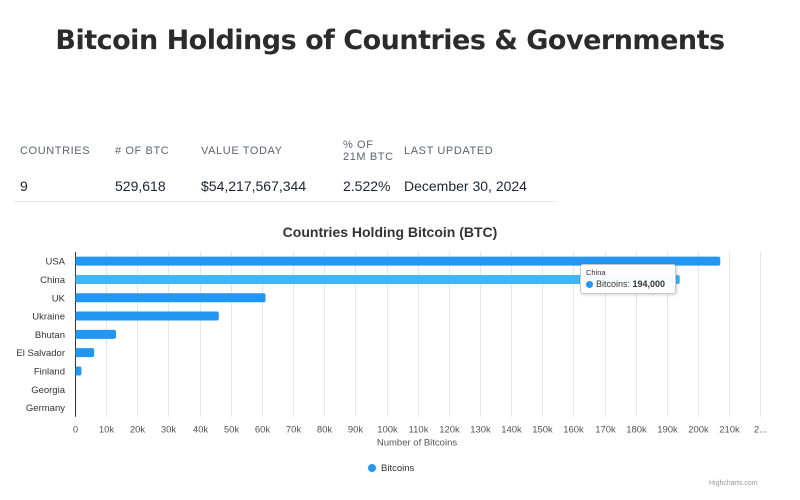 This screenshot has width=800, height=500. What do you see at coordinates (254, 186) in the screenshot?
I see `stat-value: $54,217,567,344` at bounding box center [254, 186].